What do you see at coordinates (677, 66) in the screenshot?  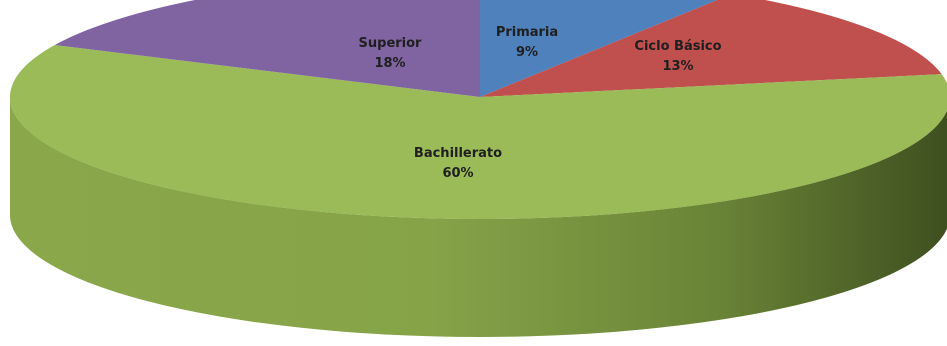 I see `pie-label-value-1: 13%` at bounding box center [677, 66].